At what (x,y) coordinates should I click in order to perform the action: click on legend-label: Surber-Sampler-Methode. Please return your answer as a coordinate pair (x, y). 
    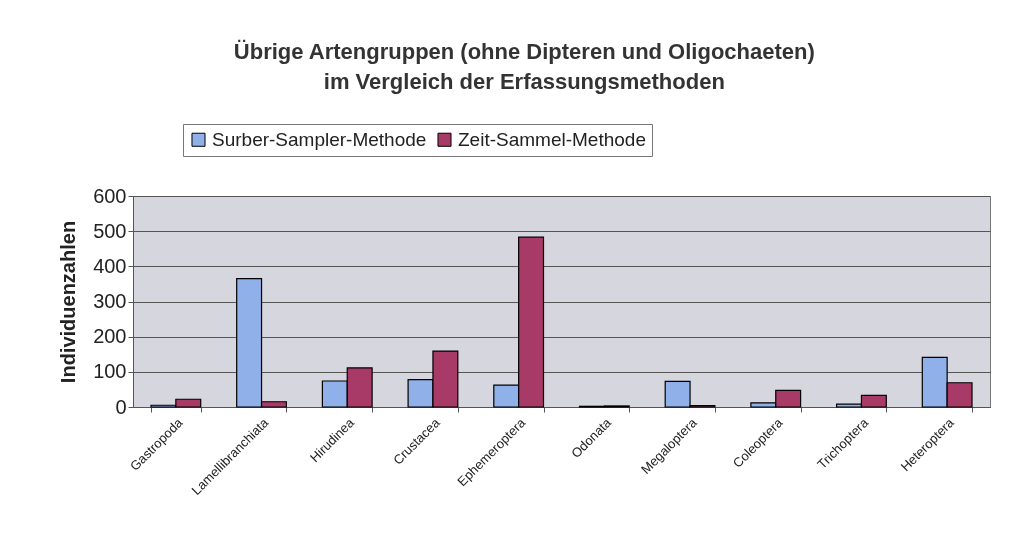
    Looking at the image, I should click on (319, 139).